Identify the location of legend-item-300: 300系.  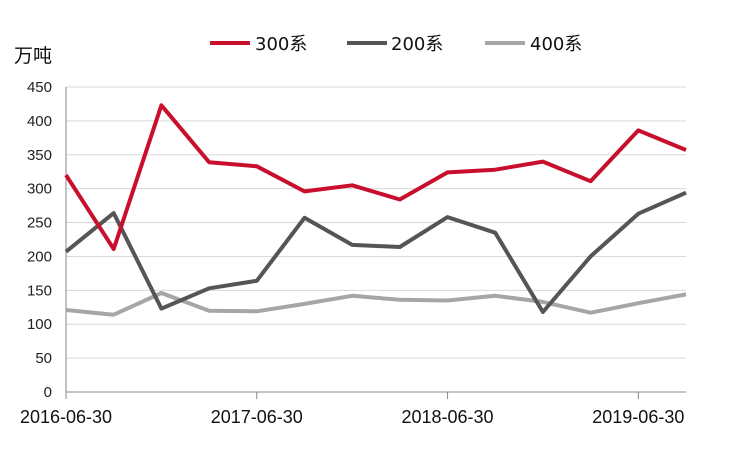
(258, 44).